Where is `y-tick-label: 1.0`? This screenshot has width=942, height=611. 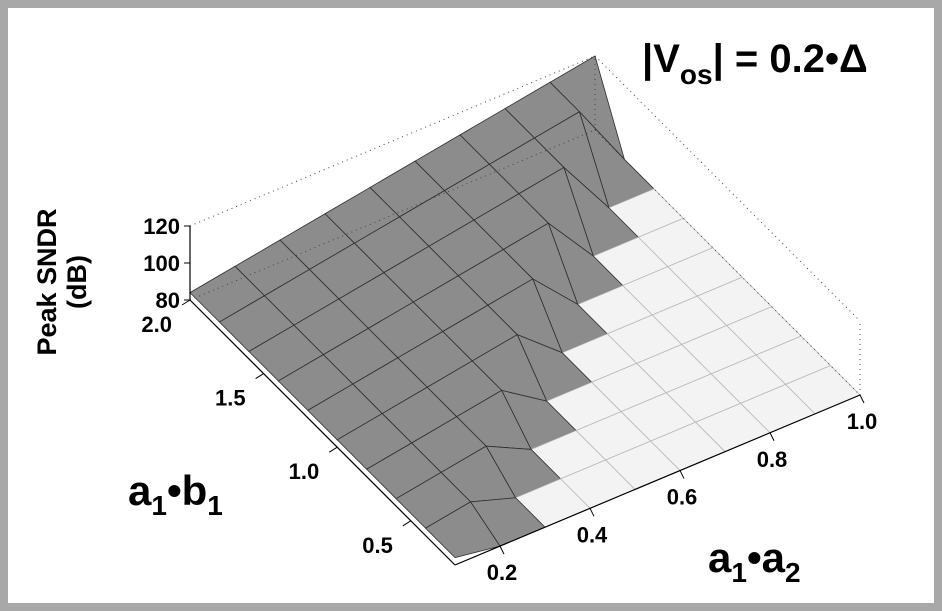 y-tick-label: 1.0 is located at coordinates (304, 471).